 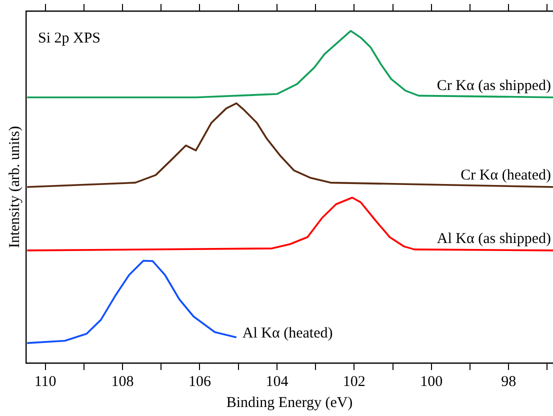 I want to click on series-label: Al Kα (heated), so click(x=287, y=333).